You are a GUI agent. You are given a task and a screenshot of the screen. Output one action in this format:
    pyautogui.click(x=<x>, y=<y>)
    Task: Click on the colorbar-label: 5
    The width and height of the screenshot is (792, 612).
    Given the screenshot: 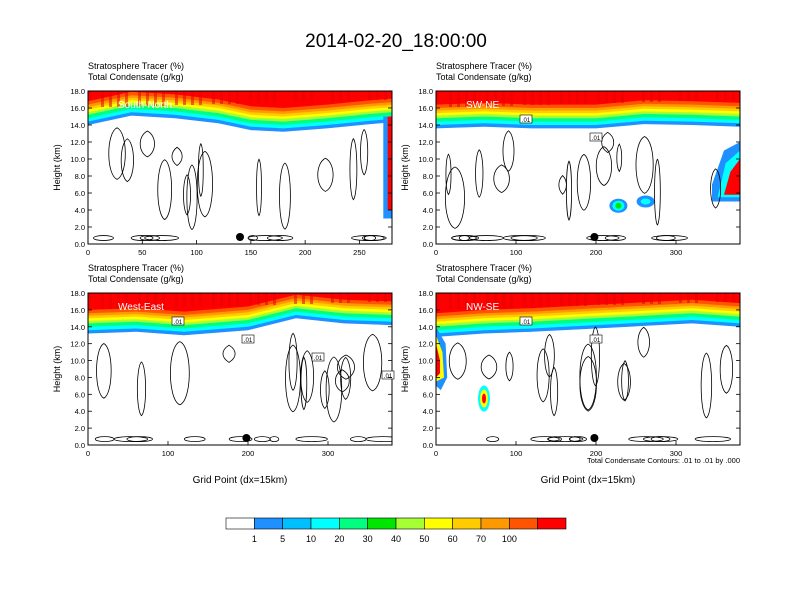 What is the action you would take?
    pyautogui.click(x=282, y=539)
    